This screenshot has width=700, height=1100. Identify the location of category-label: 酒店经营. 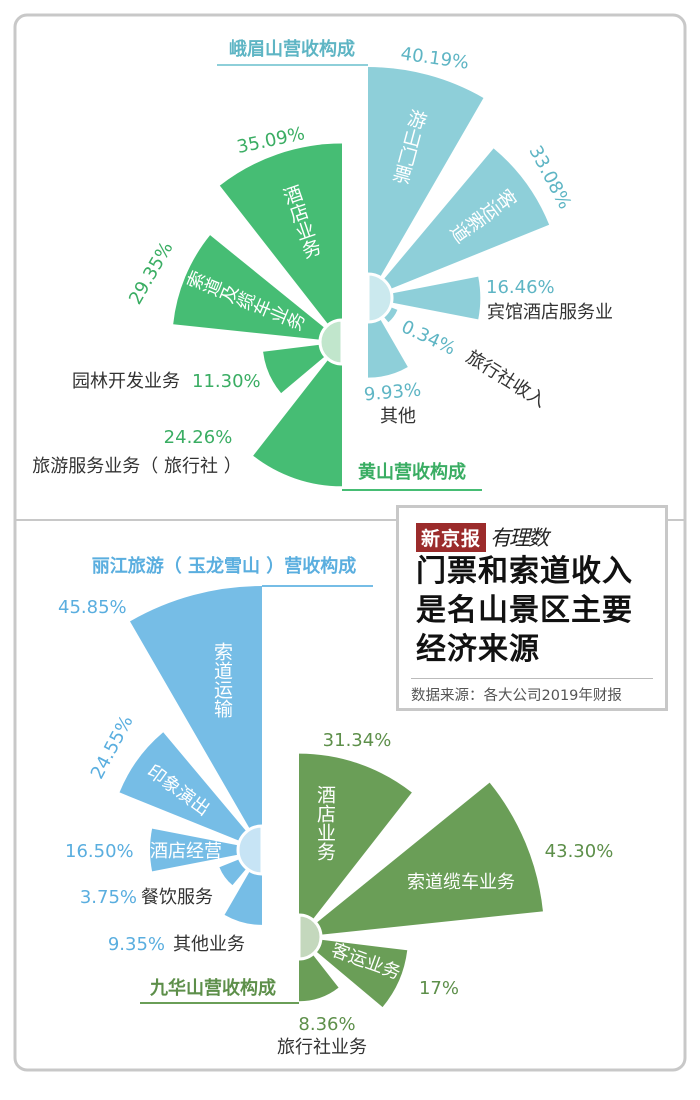
(186, 851).